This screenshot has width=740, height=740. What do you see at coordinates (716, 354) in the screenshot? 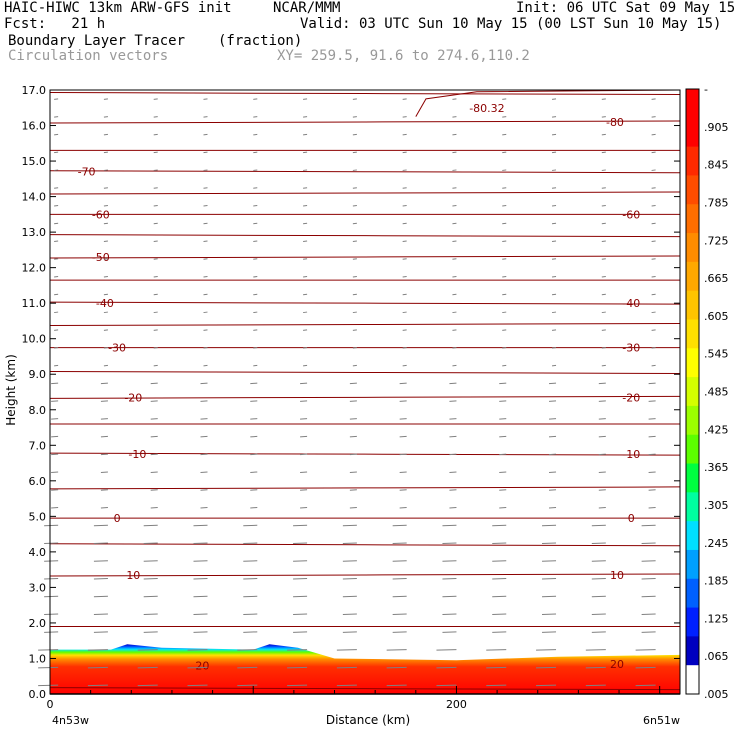
I see `colorbar-label: .545` at bounding box center [716, 354].